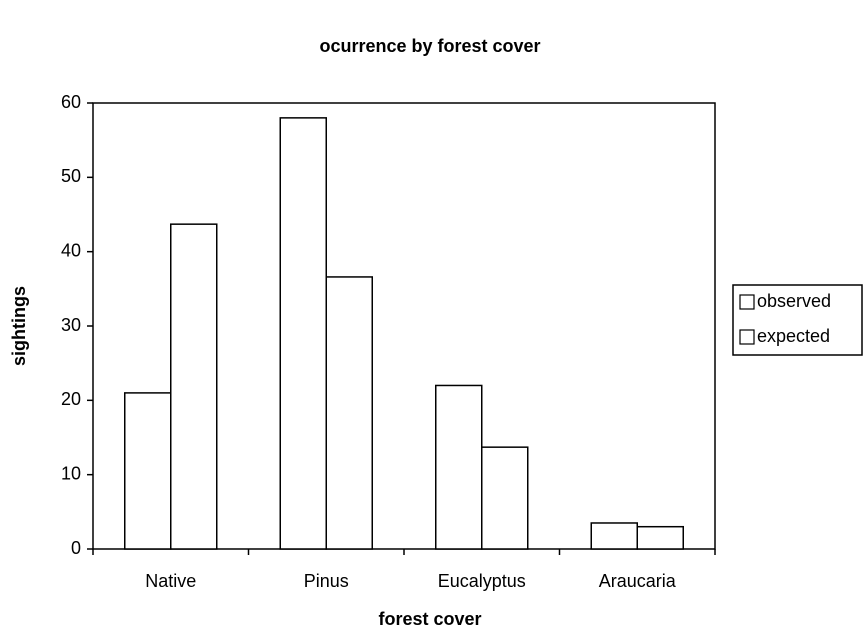 The height and width of the screenshot is (640, 863). What do you see at coordinates (71, 473) in the screenshot?
I see `y-tick-label: 10` at bounding box center [71, 473].